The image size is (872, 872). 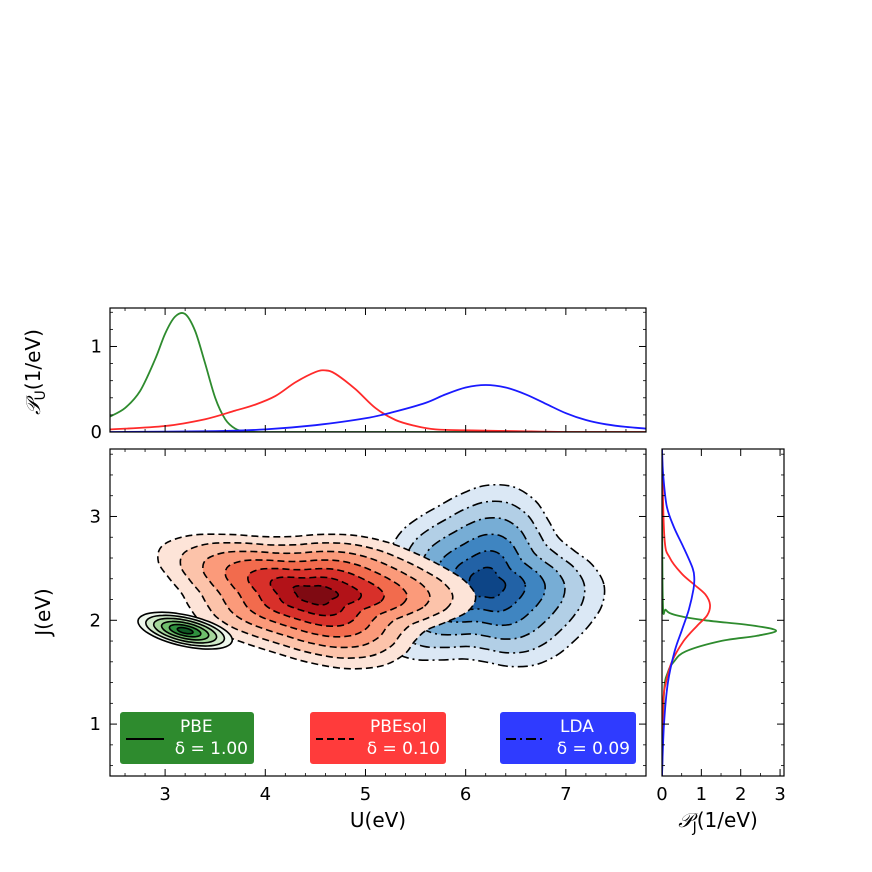 What do you see at coordinates (398, 727) in the screenshot?
I see `legend-label-PBEsol: PBEsol` at bounding box center [398, 727].